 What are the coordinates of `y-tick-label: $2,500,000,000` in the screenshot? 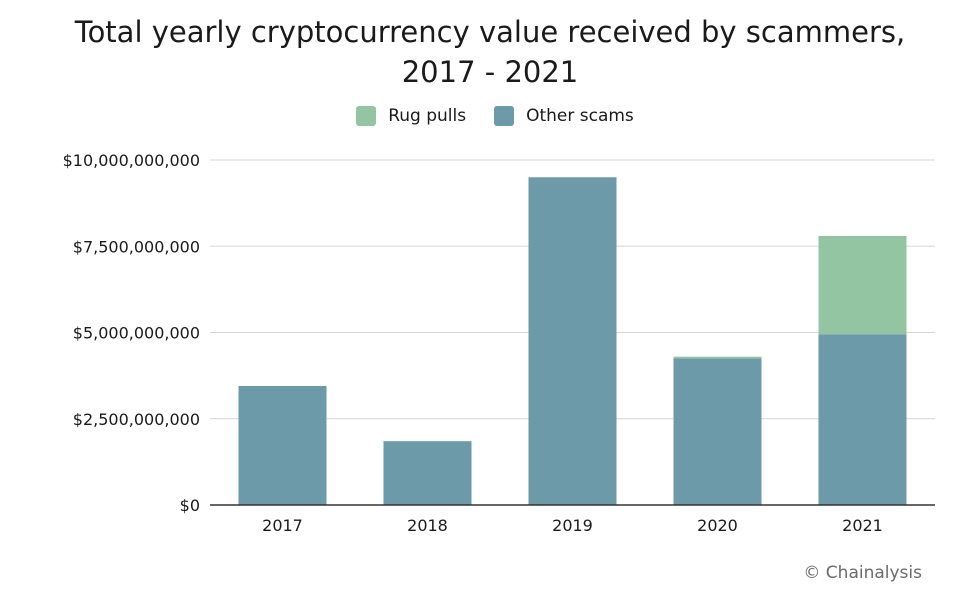 It's located at (136, 419).